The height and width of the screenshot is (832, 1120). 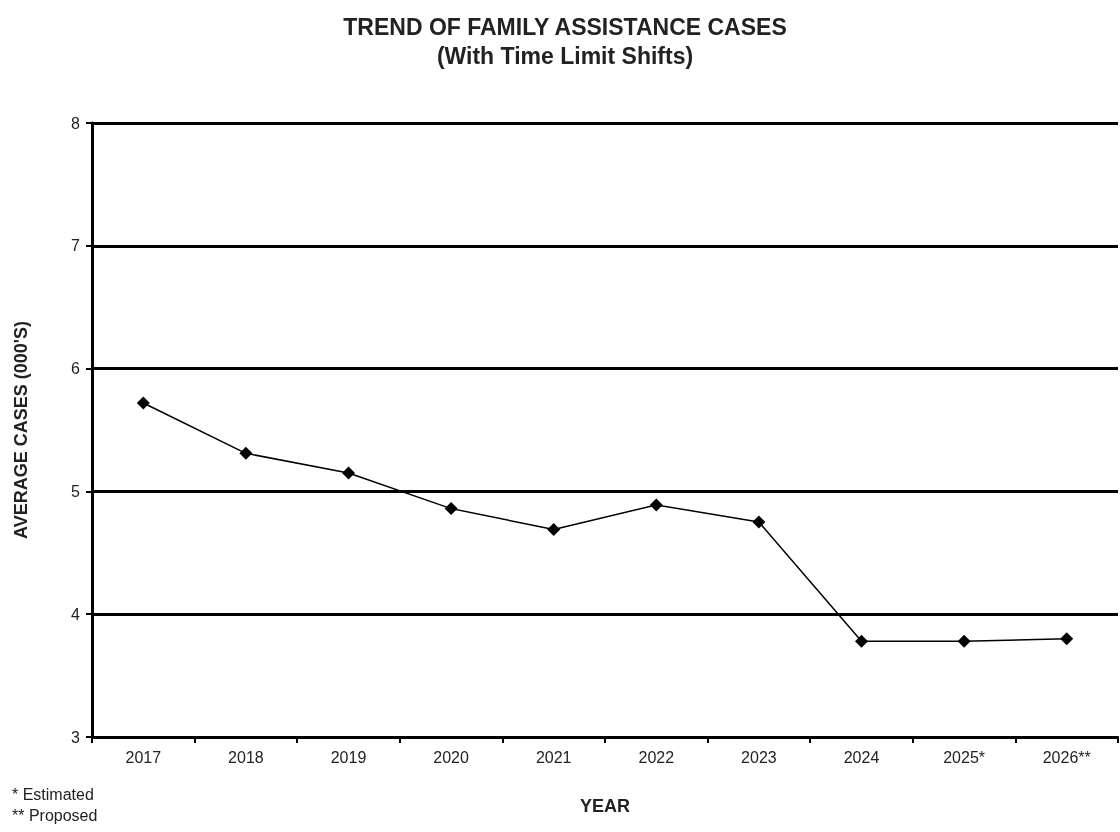 What do you see at coordinates (348, 757) in the screenshot?
I see `x-tick-label: 2019` at bounding box center [348, 757].